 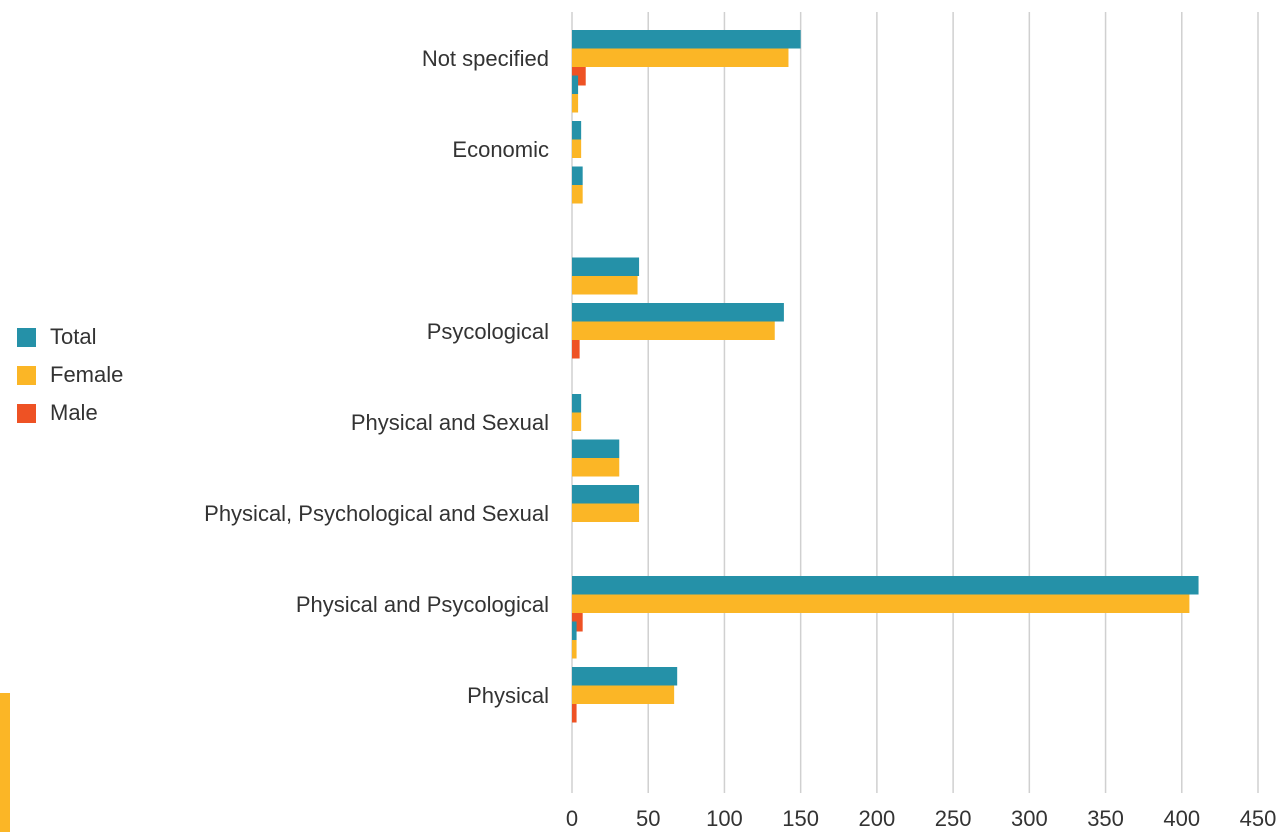 What do you see at coordinates (1181, 818) in the screenshot?
I see `x-tick-label: 400` at bounding box center [1181, 818].